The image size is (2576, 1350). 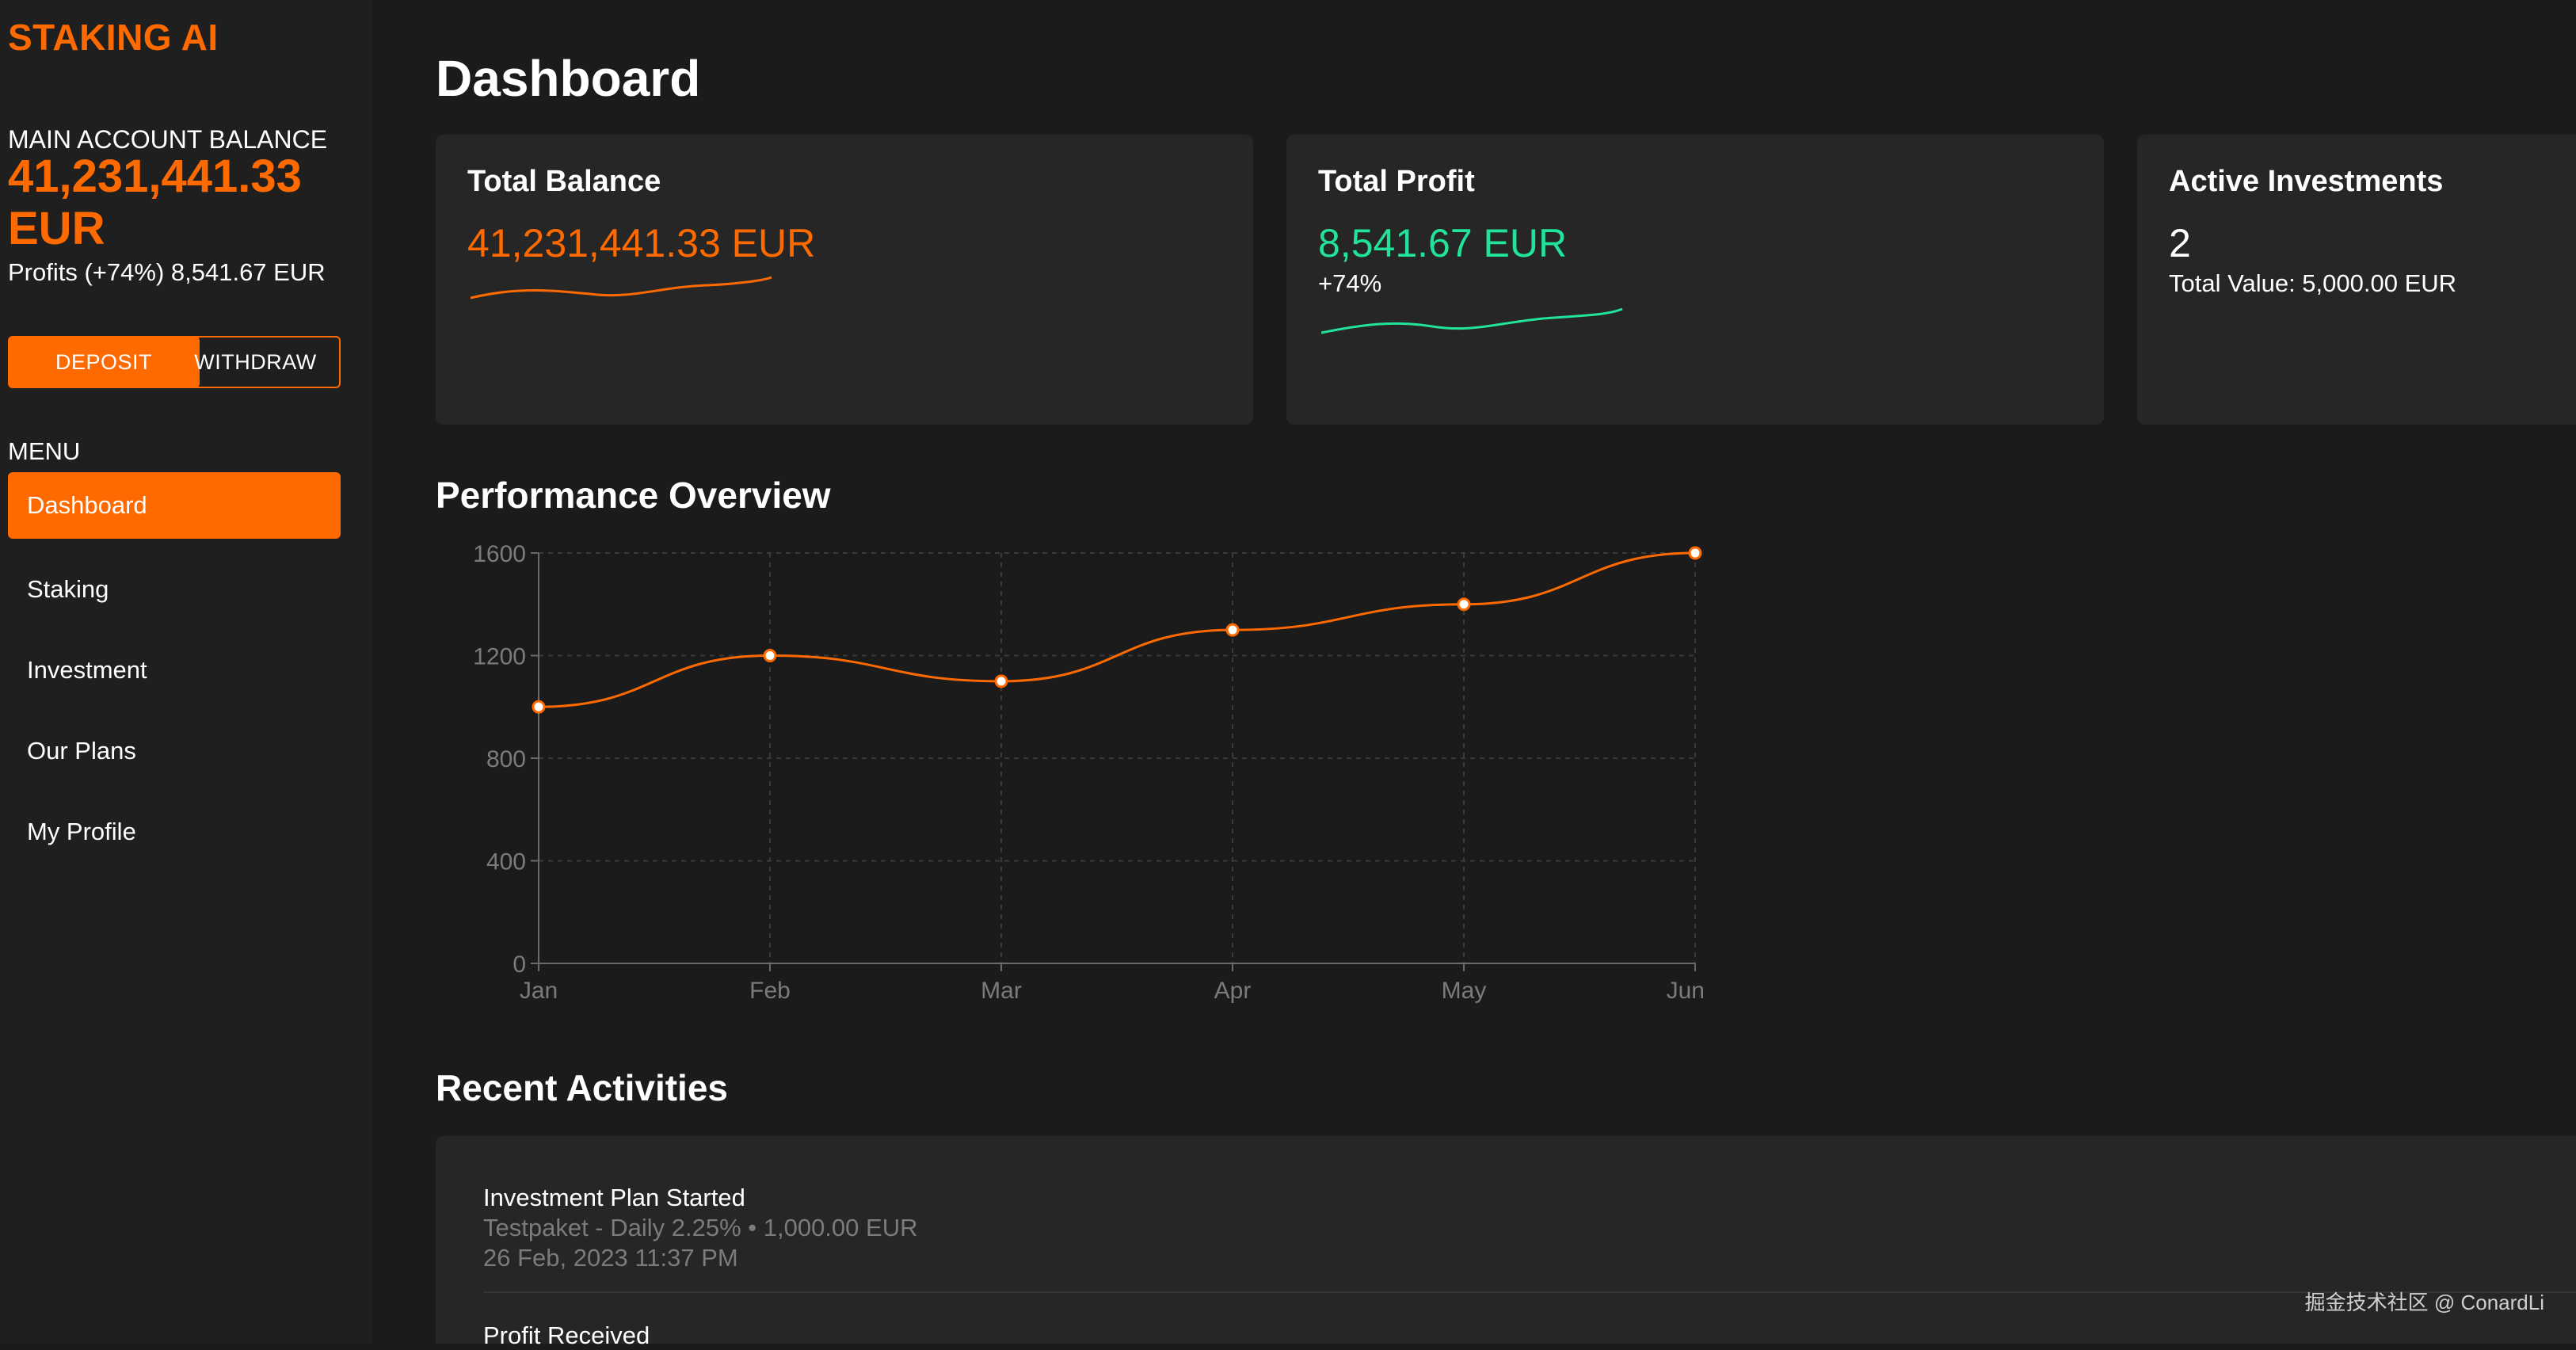 What do you see at coordinates (2306, 181) in the screenshot?
I see `card-title: Active Investments` at bounding box center [2306, 181].